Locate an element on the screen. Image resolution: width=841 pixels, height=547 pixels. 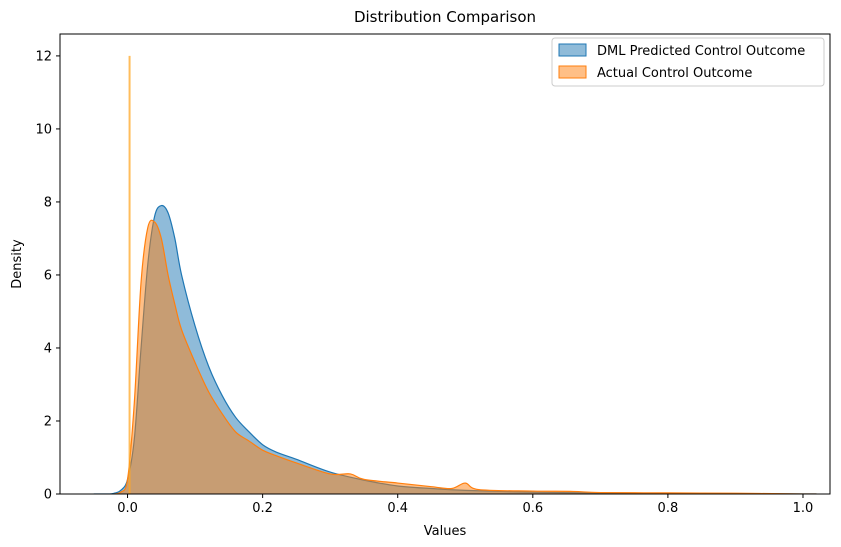
legend-swatch-dml is located at coordinates (572, 50).